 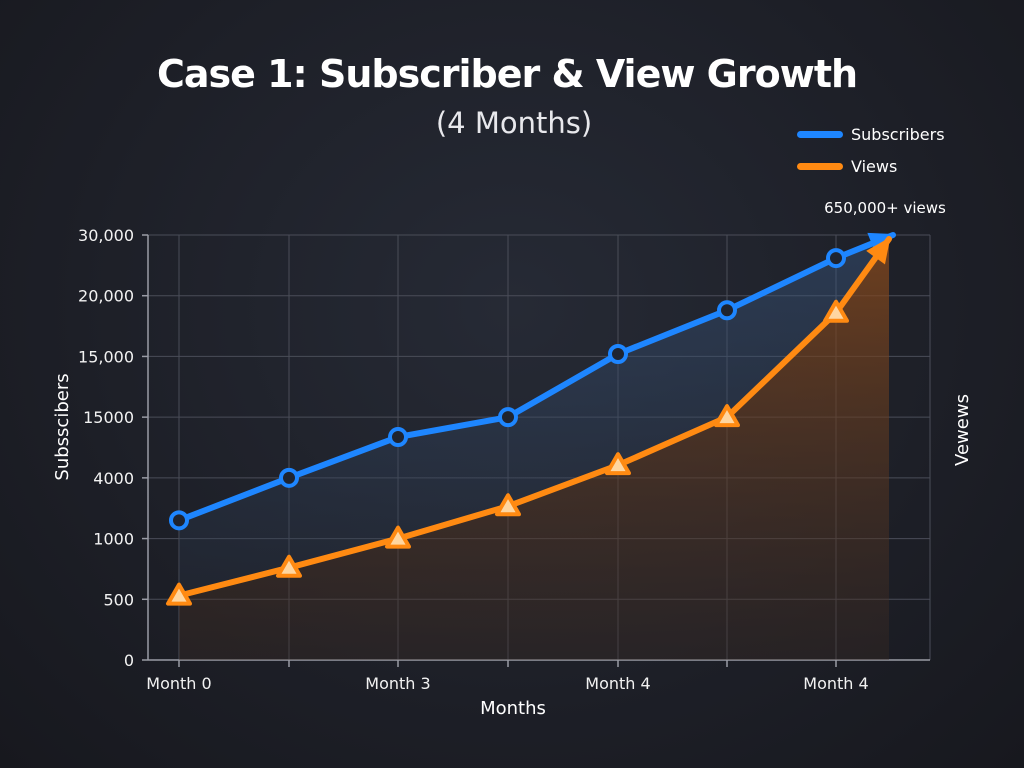 What do you see at coordinates (106, 235) in the screenshot?
I see `y-tick-label: 30,000` at bounding box center [106, 235].